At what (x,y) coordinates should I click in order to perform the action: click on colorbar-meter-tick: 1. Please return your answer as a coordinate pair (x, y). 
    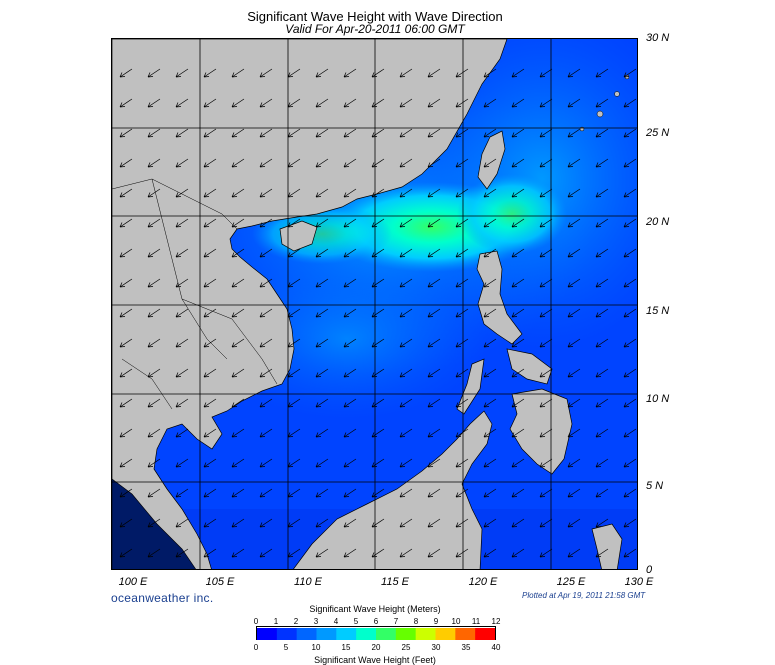
    Looking at the image, I should click on (276, 621).